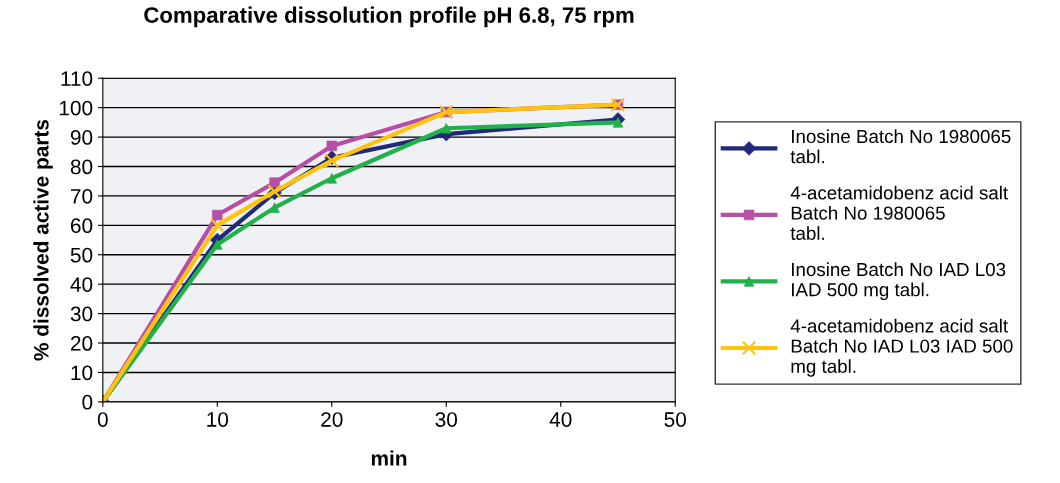 The height and width of the screenshot is (483, 1060). What do you see at coordinates (900, 146) in the screenshot?
I see `legend-label: Inosine Batch No 1980065 tabl.` at bounding box center [900, 146].